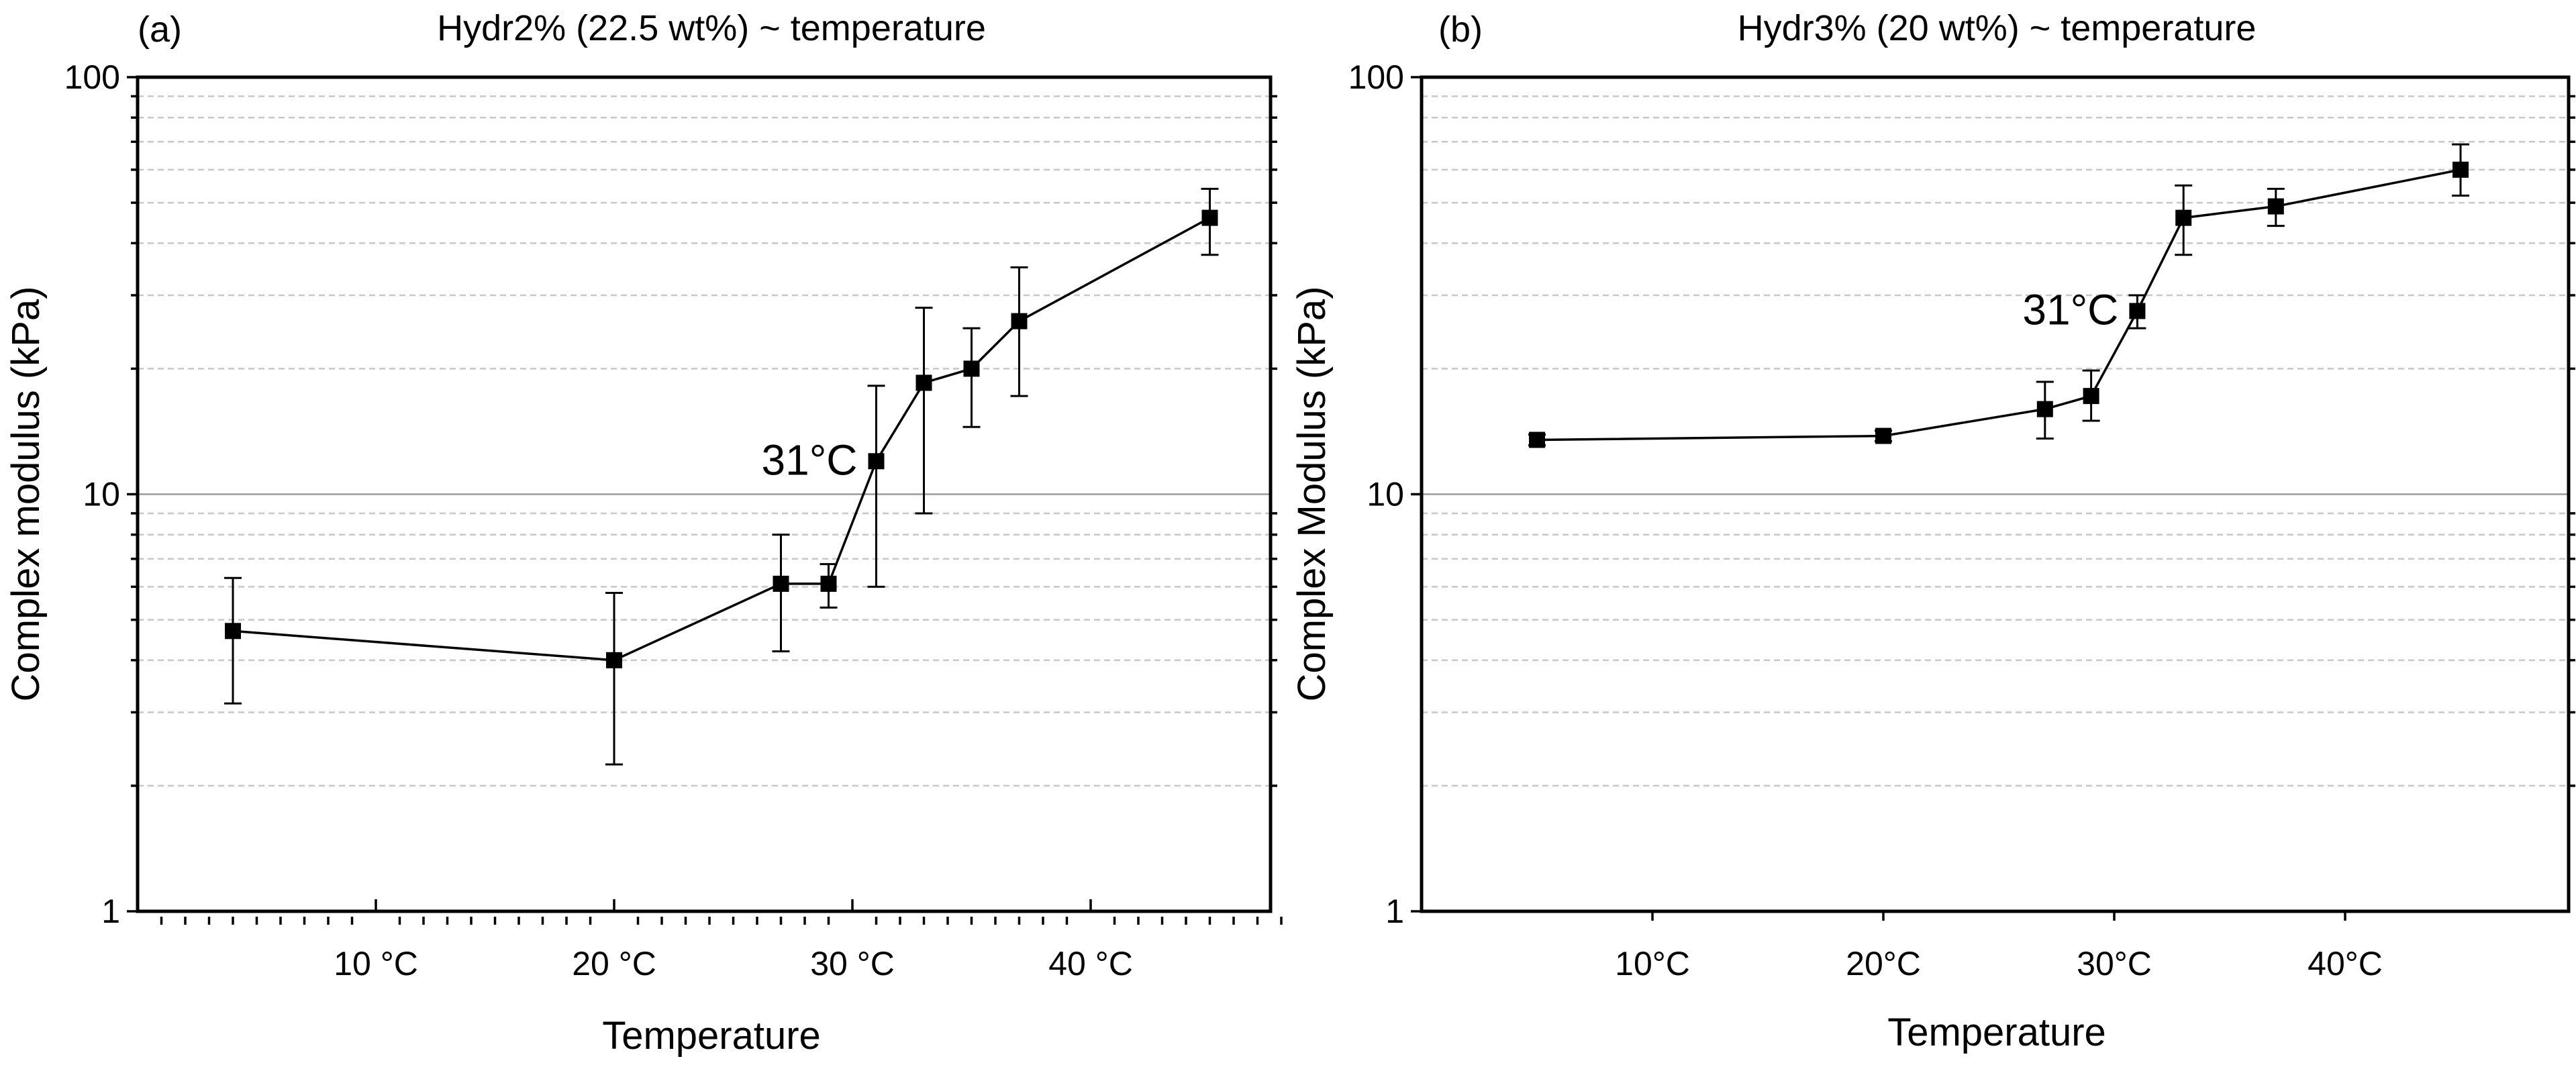  What do you see at coordinates (1997, 28) in the screenshot?
I see `chart-title: Hydr3% (20 wt%) ~ temperature` at bounding box center [1997, 28].